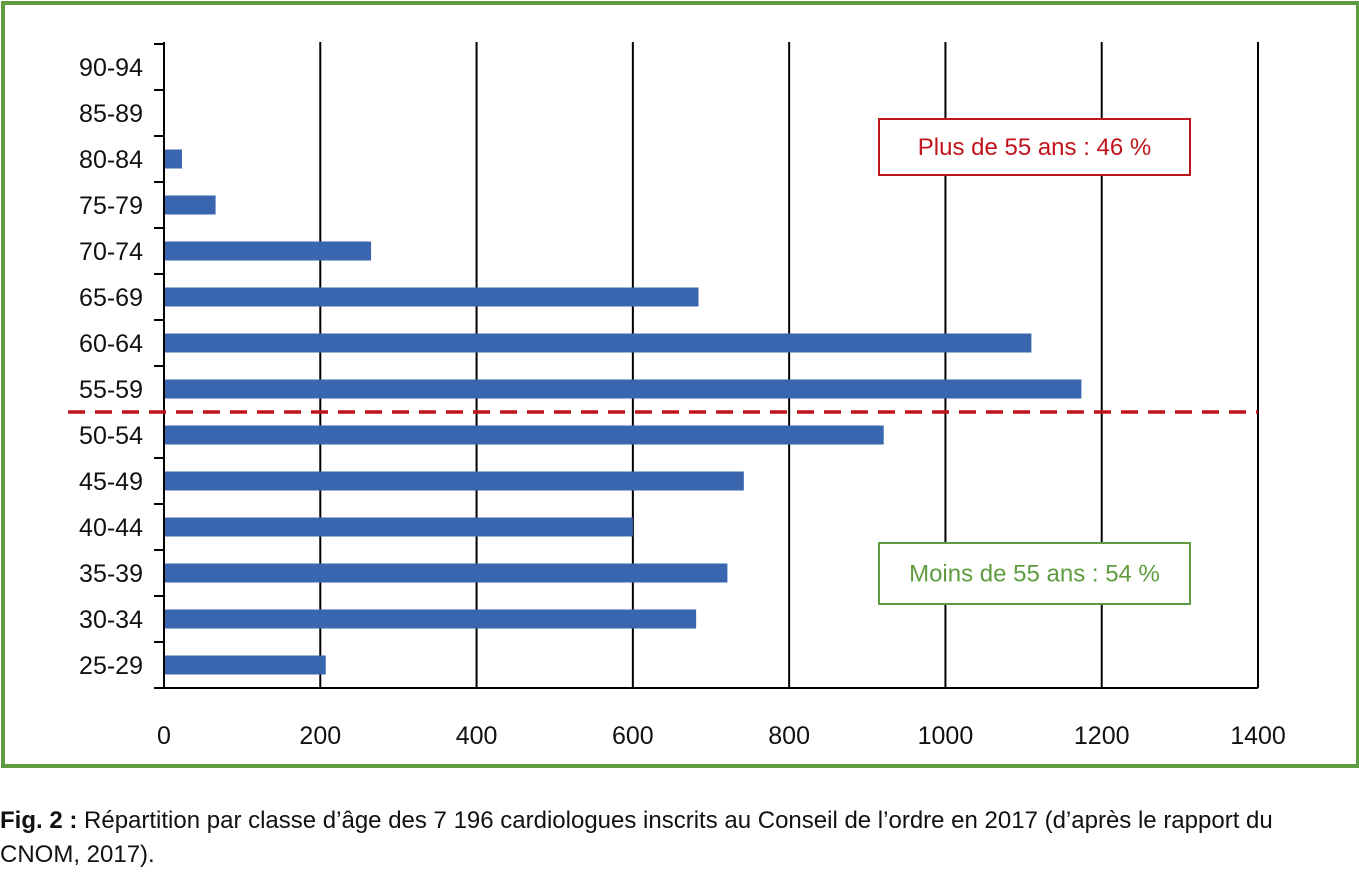  Describe the element at coordinates (111, 114) in the screenshot. I see `y-tick-label-85-89: 85-89` at that location.